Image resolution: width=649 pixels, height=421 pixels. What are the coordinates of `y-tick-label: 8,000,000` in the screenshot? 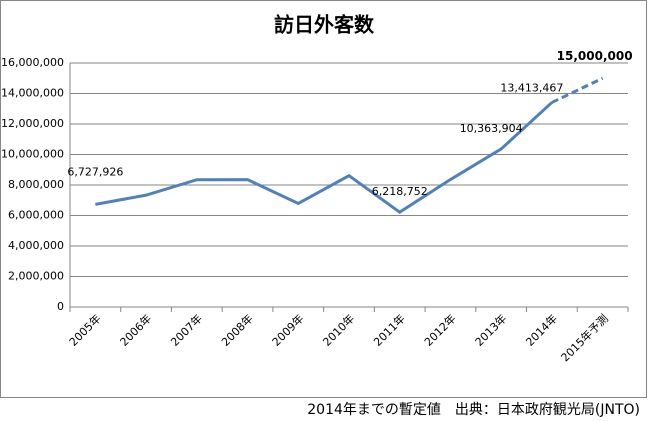 It's located at (36, 184).